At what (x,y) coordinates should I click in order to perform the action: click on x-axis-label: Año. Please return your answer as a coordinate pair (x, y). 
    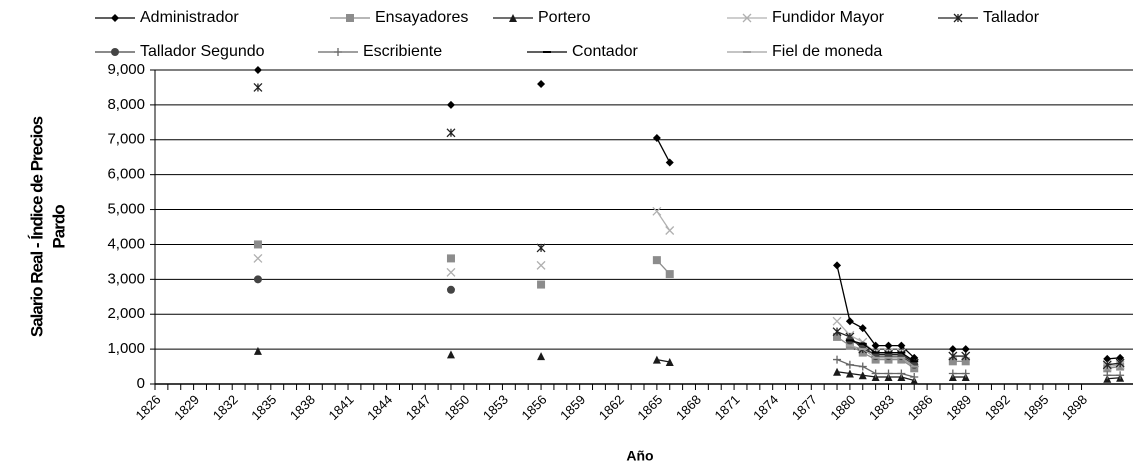
    Looking at the image, I should click on (639, 456).